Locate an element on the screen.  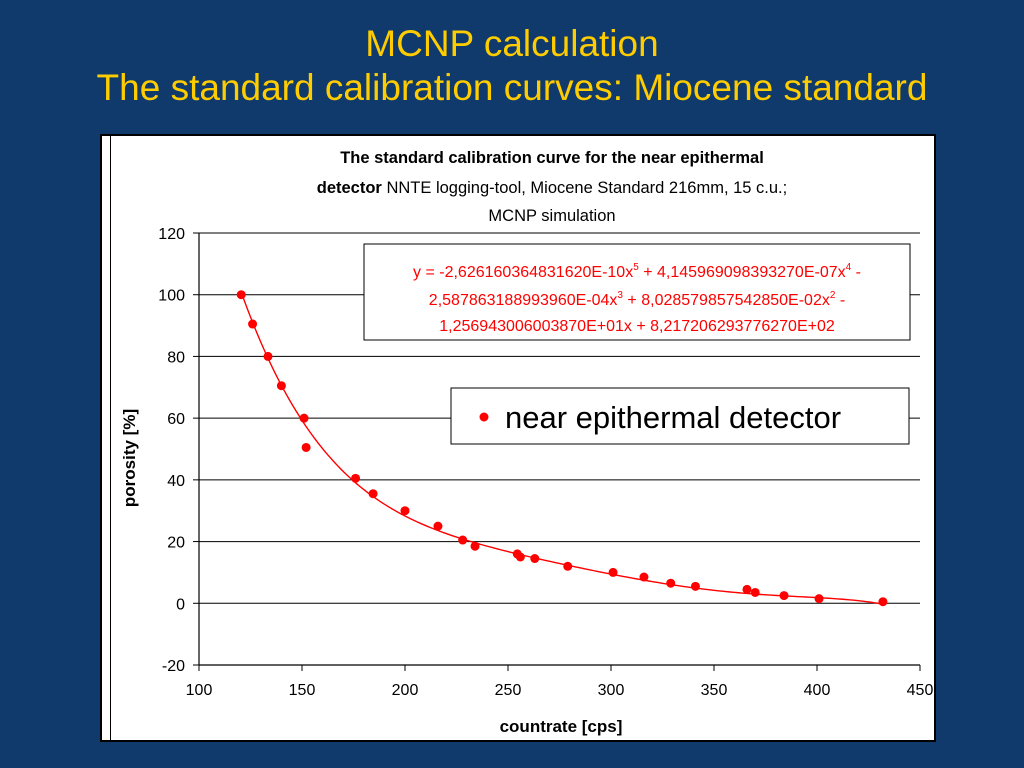
y-axis-label: porosity [%] is located at coordinates (129, 458).